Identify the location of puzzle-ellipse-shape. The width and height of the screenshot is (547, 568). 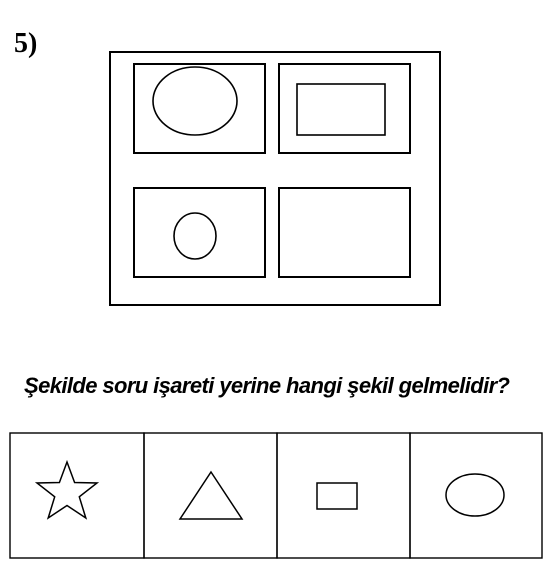
(195, 101).